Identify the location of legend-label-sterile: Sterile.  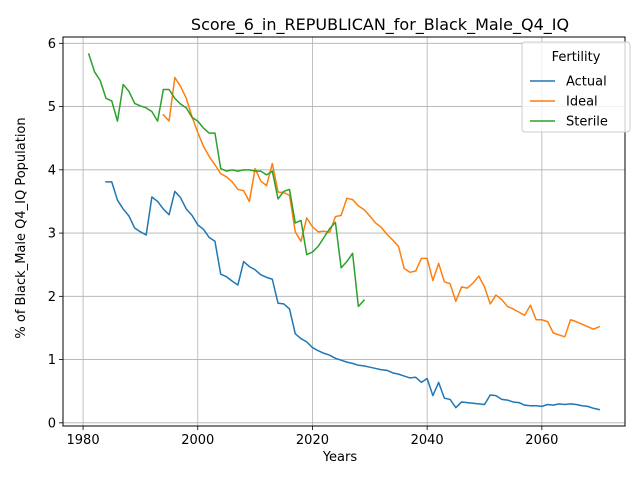
(587, 122).